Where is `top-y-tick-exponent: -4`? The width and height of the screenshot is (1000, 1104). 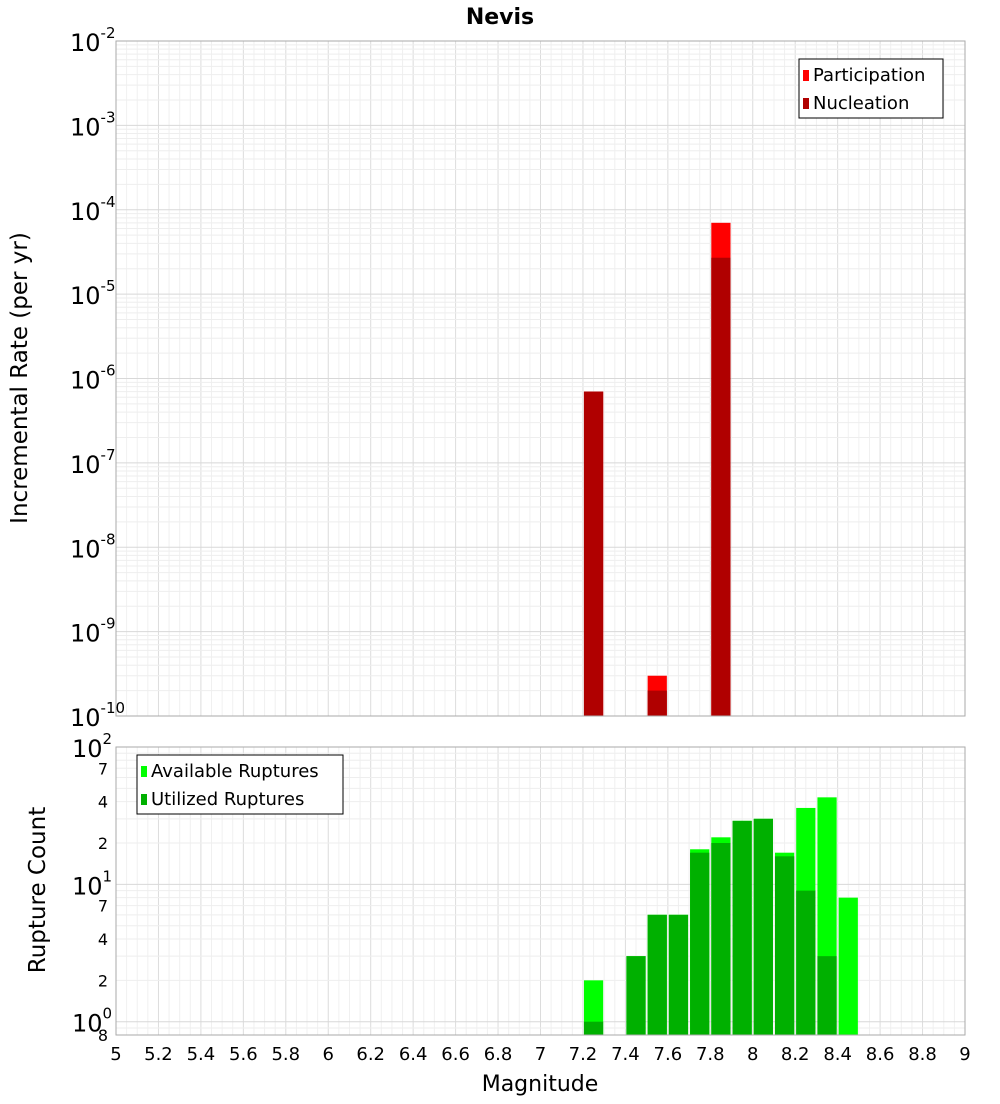
top-y-tick-exponent: -4 is located at coordinates (108, 202).